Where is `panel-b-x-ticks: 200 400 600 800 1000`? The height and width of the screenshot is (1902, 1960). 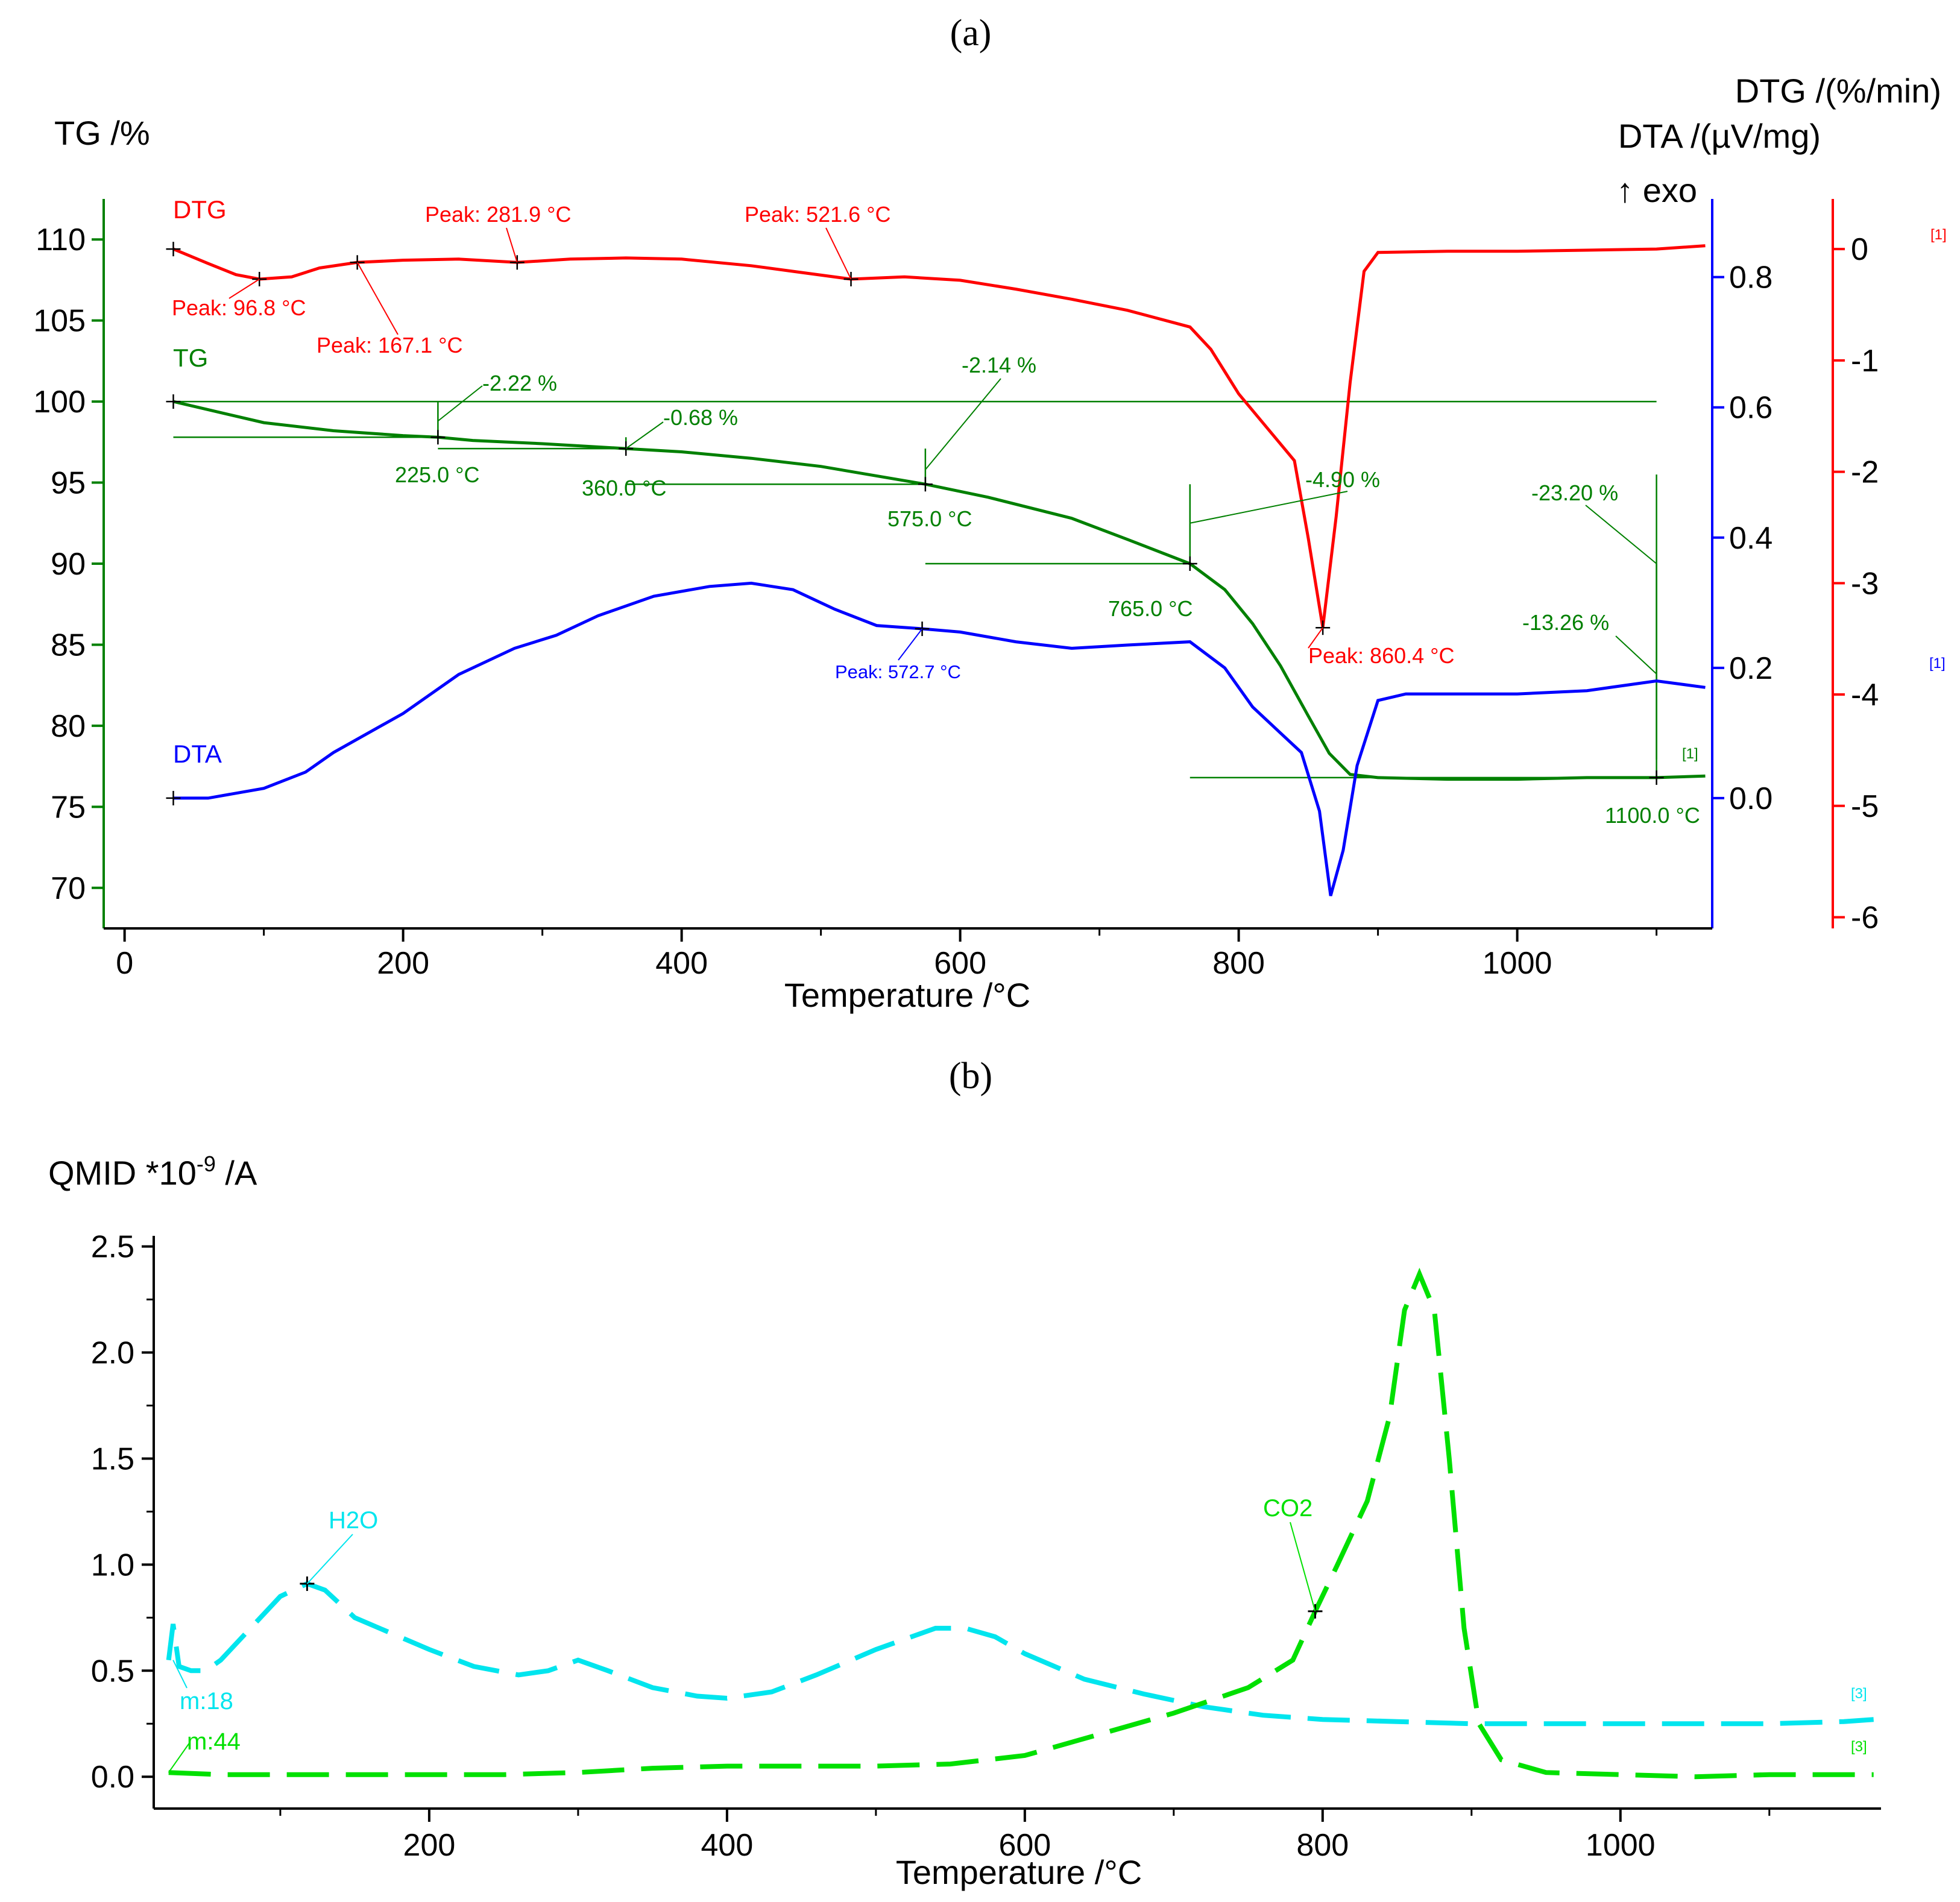 panel-b-x-ticks: 200 400 600 800 1000 is located at coordinates (1025, 1836).